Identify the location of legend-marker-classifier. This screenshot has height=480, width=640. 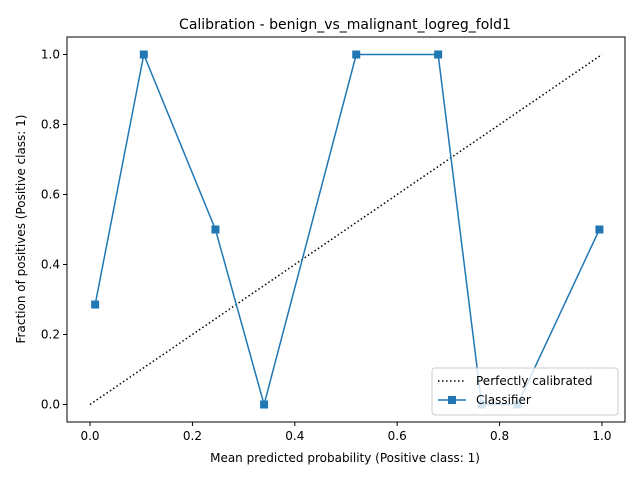
(452, 400).